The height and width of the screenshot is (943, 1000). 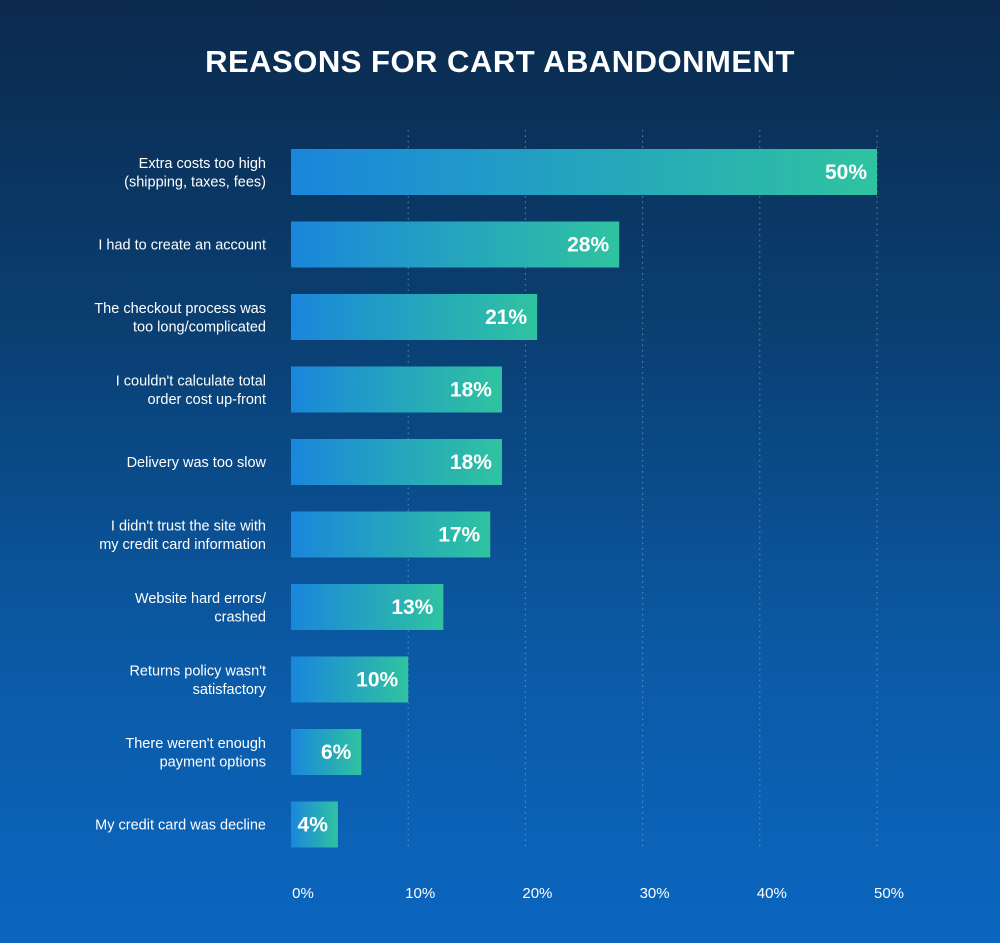 What do you see at coordinates (420, 893) in the screenshot?
I see `x-tick-label: 10%` at bounding box center [420, 893].